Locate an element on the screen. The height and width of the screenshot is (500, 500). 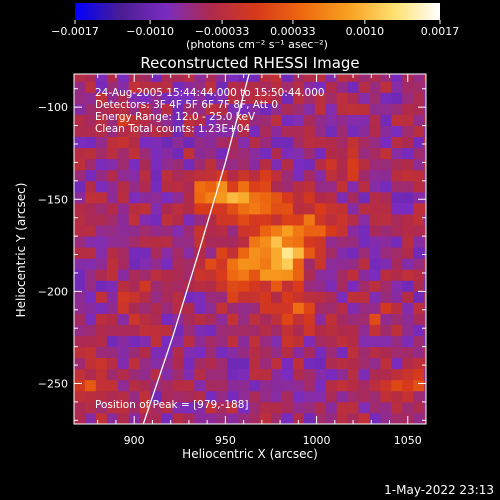
y-axis-label: Heliocentric Y (arcsec) is located at coordinates (21, 250).